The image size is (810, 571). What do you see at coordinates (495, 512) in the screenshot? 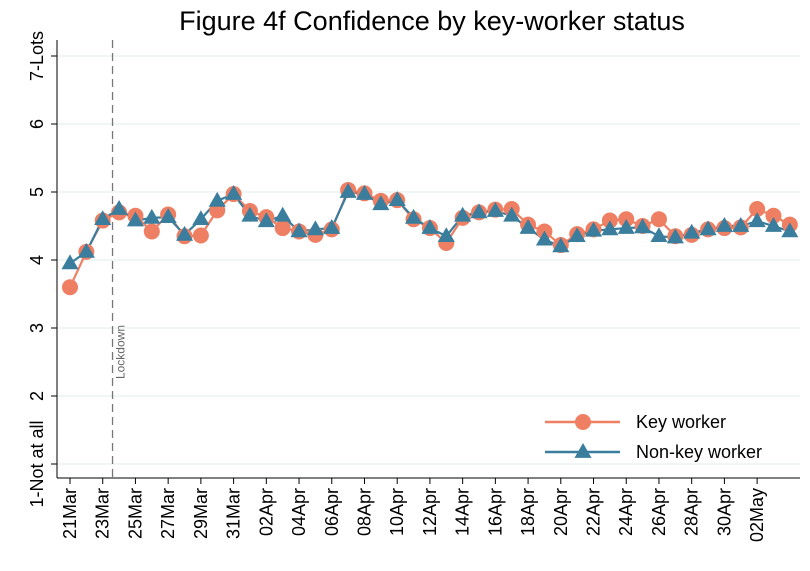
I see `x-tick-label: 16Apr` at bounding box center [495, 512].